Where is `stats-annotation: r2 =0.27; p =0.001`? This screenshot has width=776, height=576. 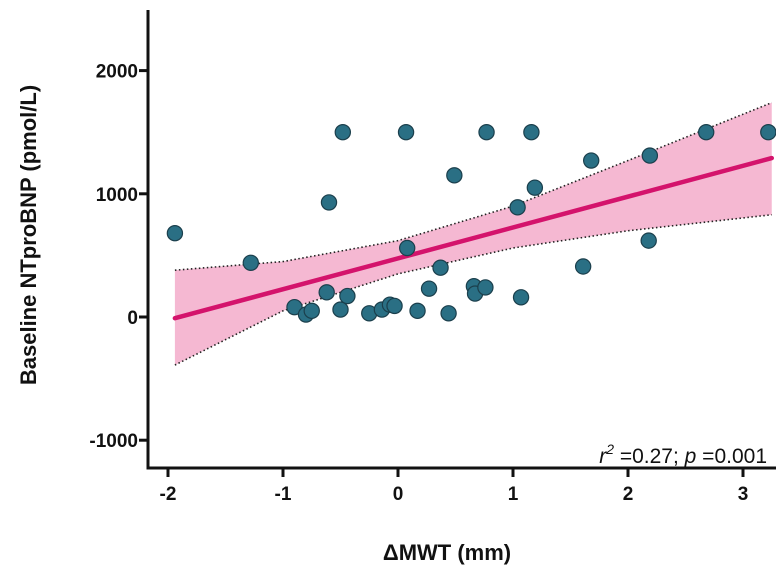 stats-annotation: r2 =0.27; p =0.001 is located at coordinates (683, 454).